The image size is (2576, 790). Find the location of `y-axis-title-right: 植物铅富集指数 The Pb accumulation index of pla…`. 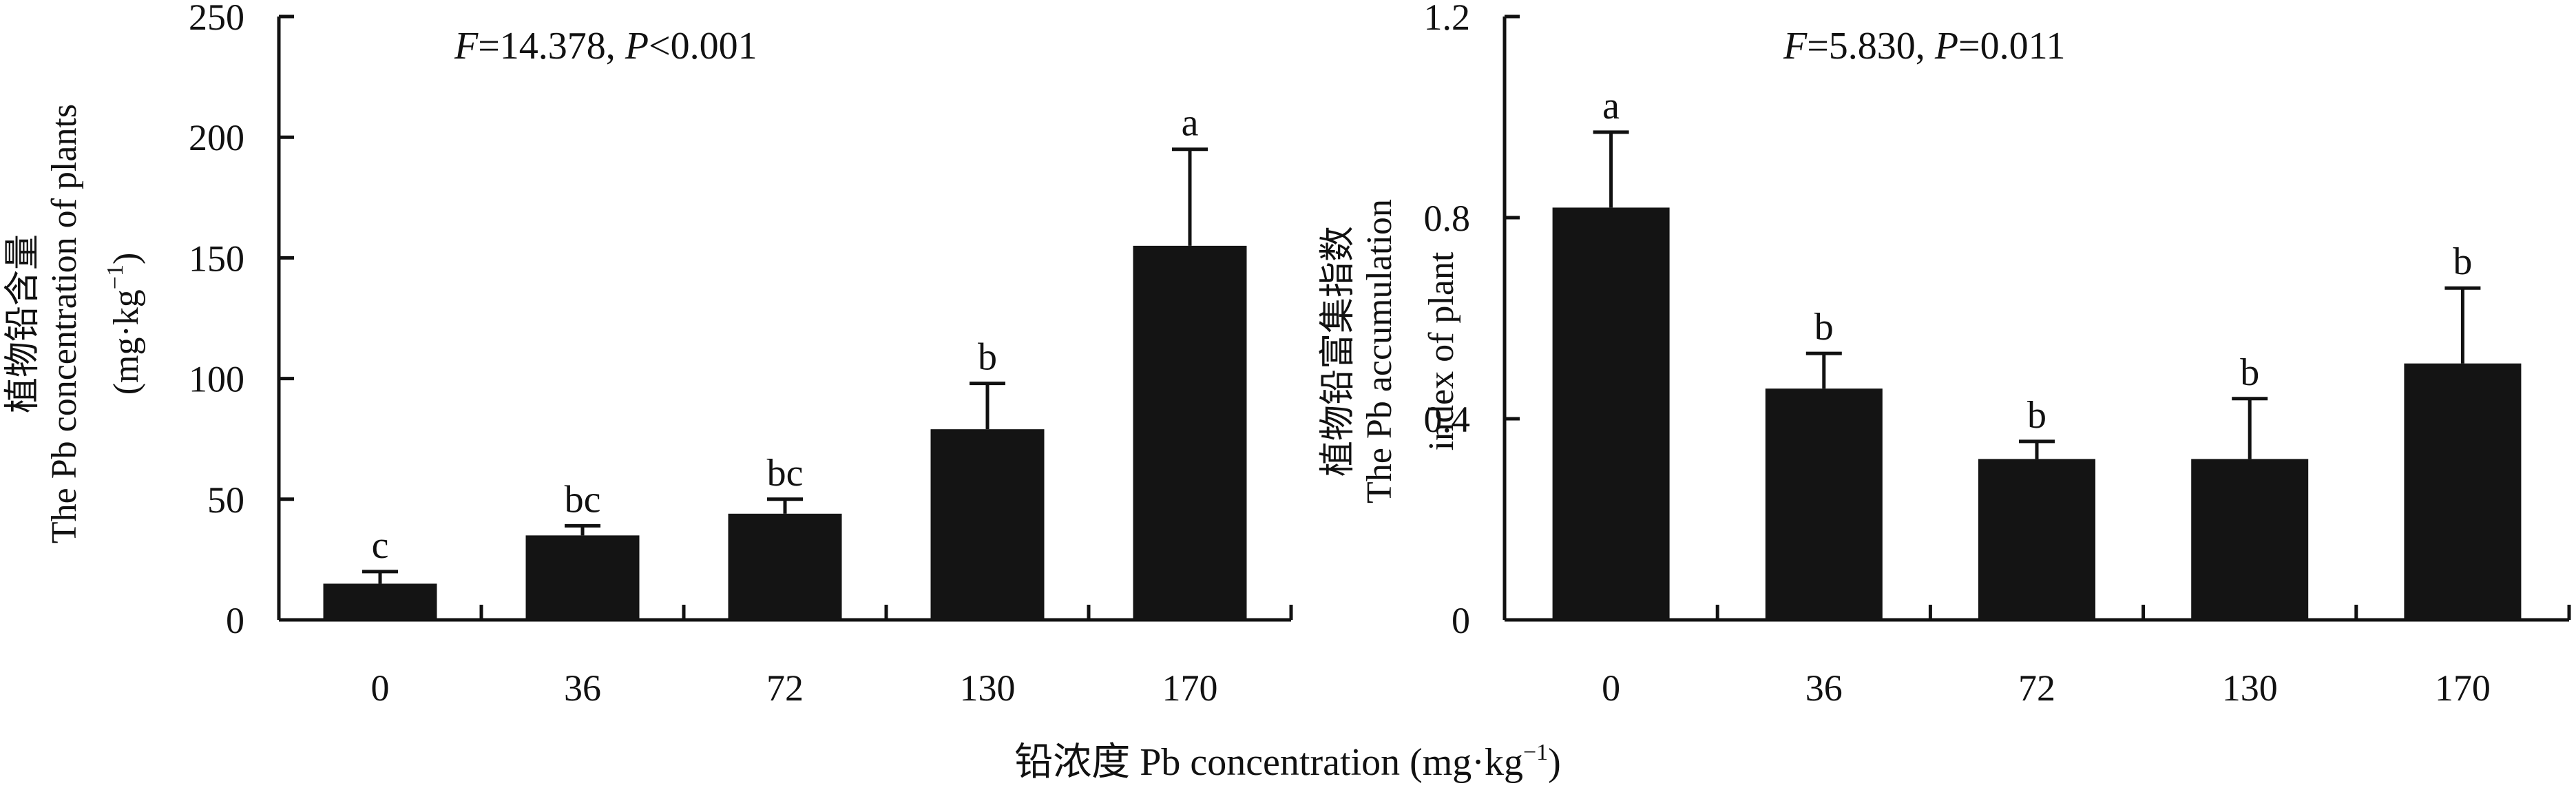

y-axis-title-right: 植物铅富集指数 The Pb accumulation index of pla… is located at coordinates (1390, 351).